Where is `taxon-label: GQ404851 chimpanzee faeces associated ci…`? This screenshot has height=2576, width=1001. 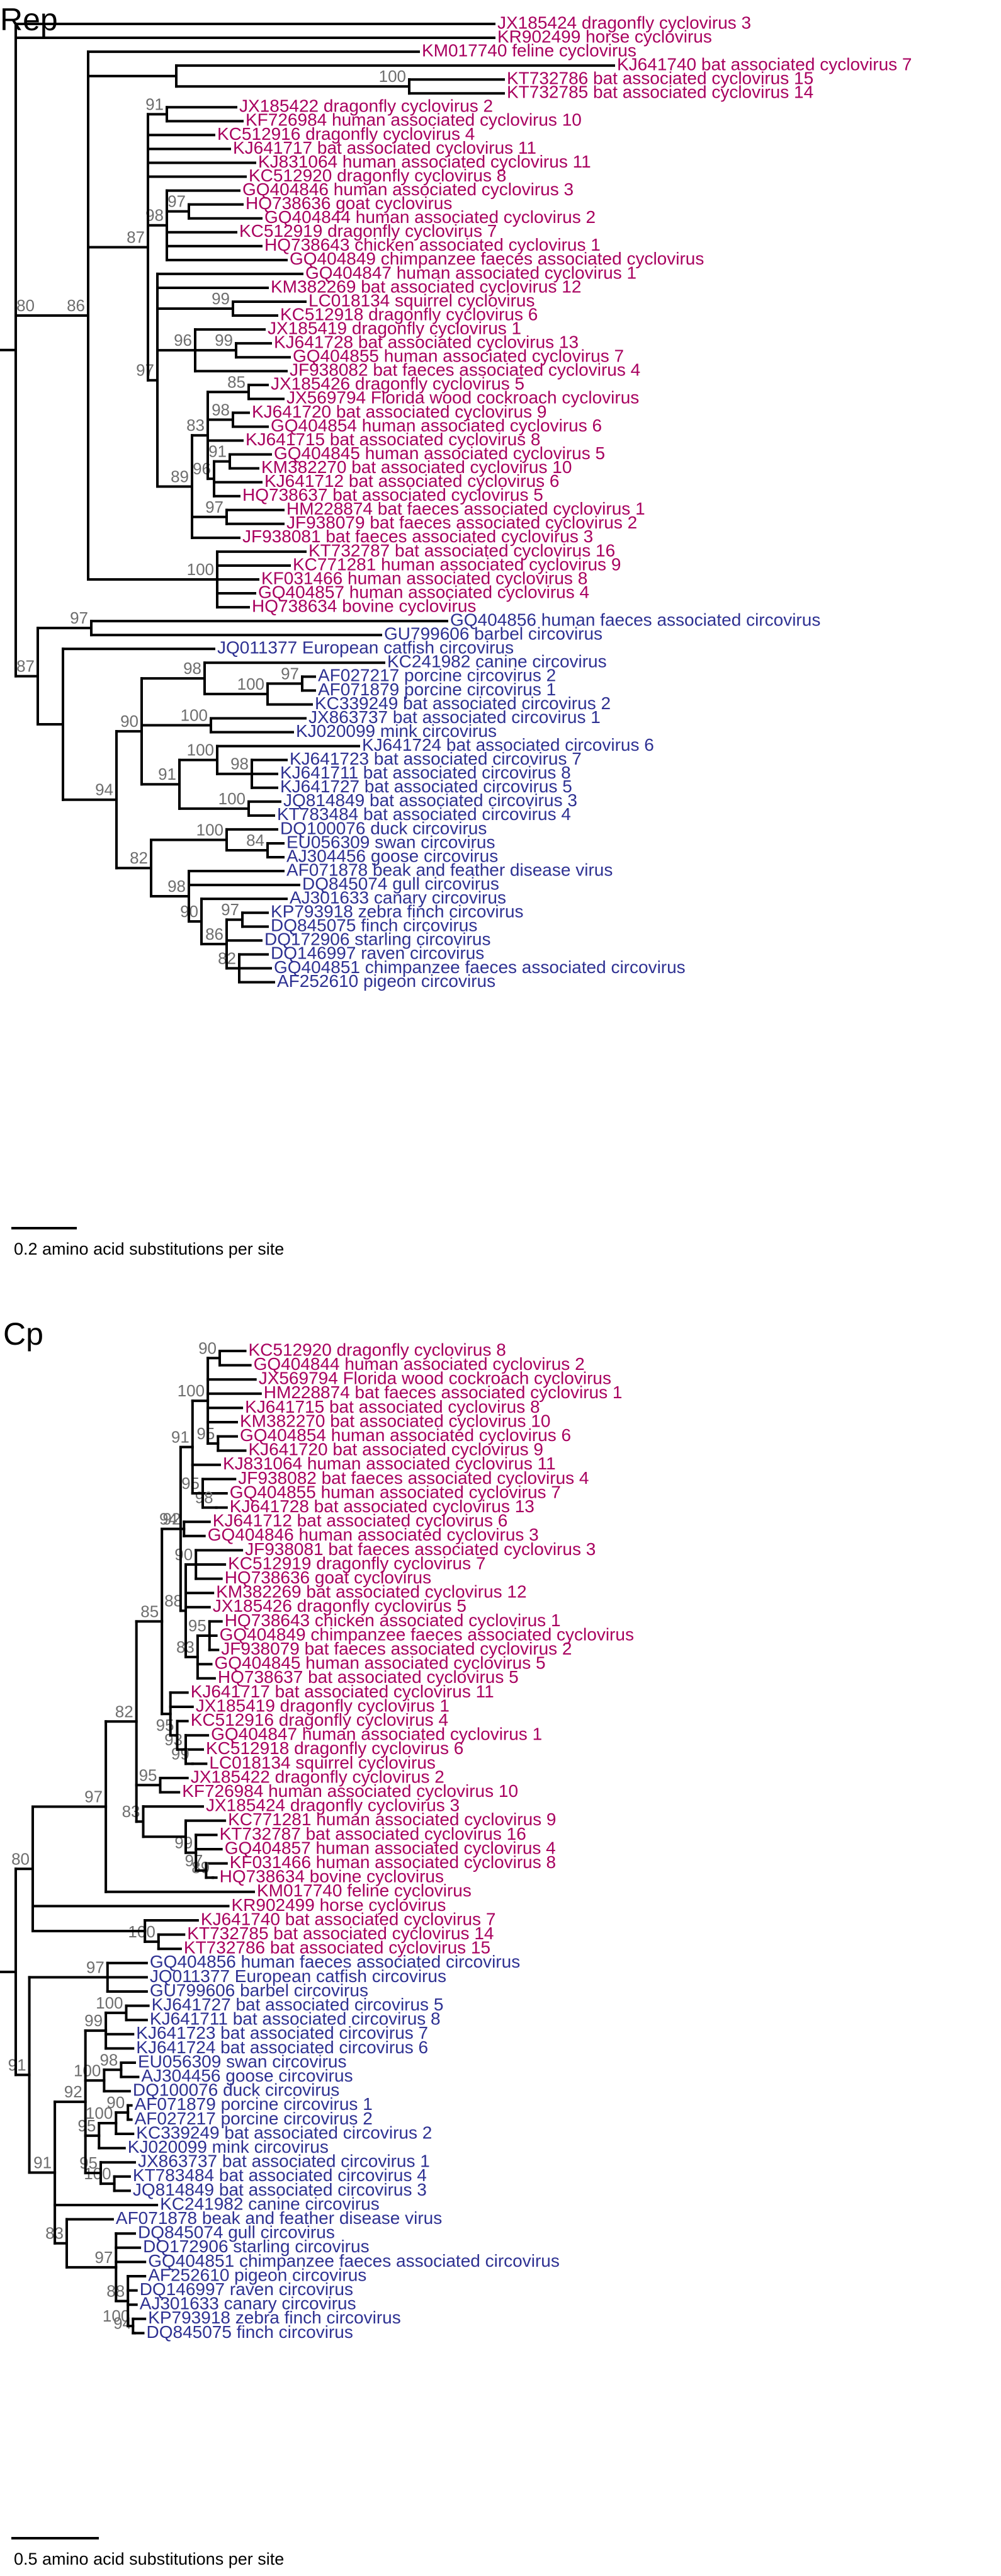
taxon-label: GQ404851 chimpanzee faeces associated ci… is located at coordinates (480, 967).